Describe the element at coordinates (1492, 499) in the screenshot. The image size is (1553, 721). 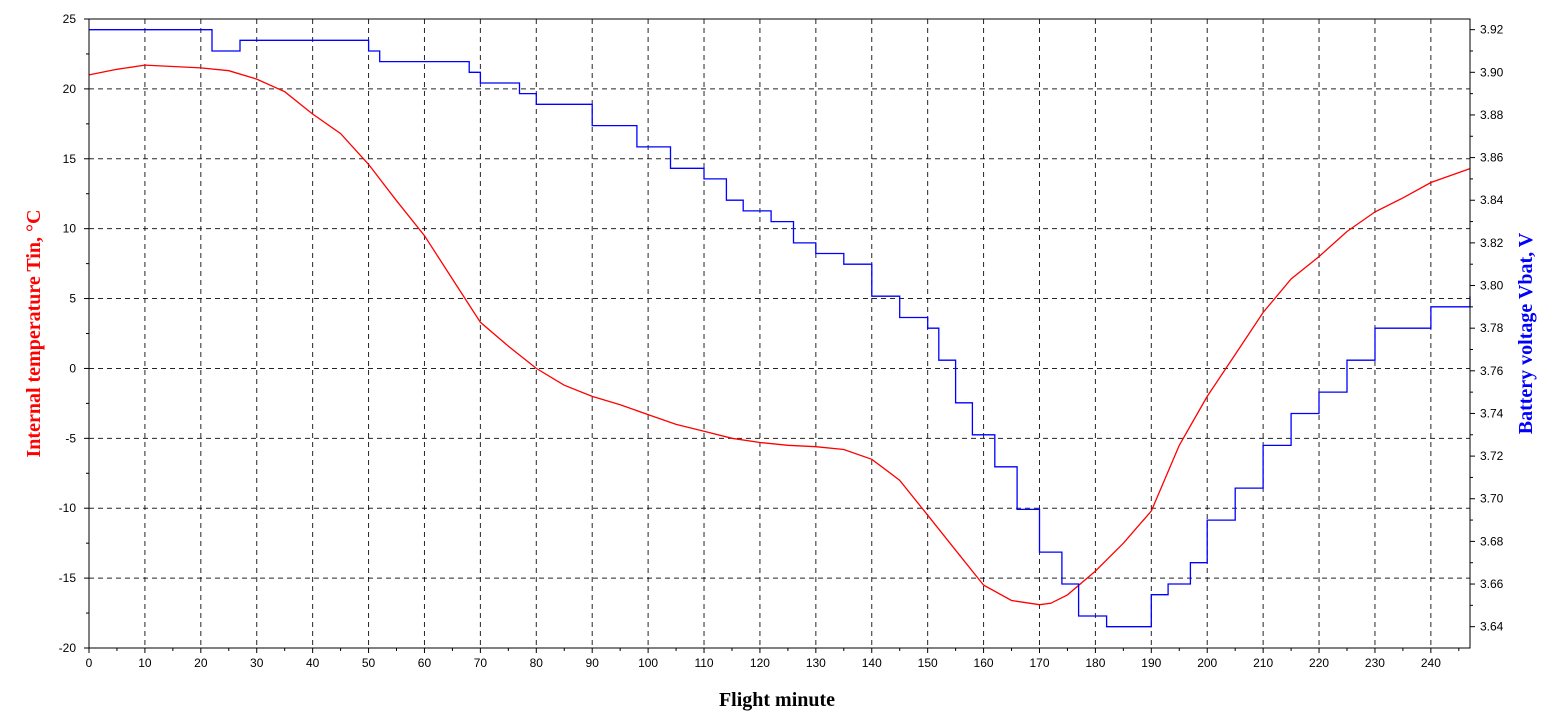
I see `y-right-tick-label: 3.70` at that location.